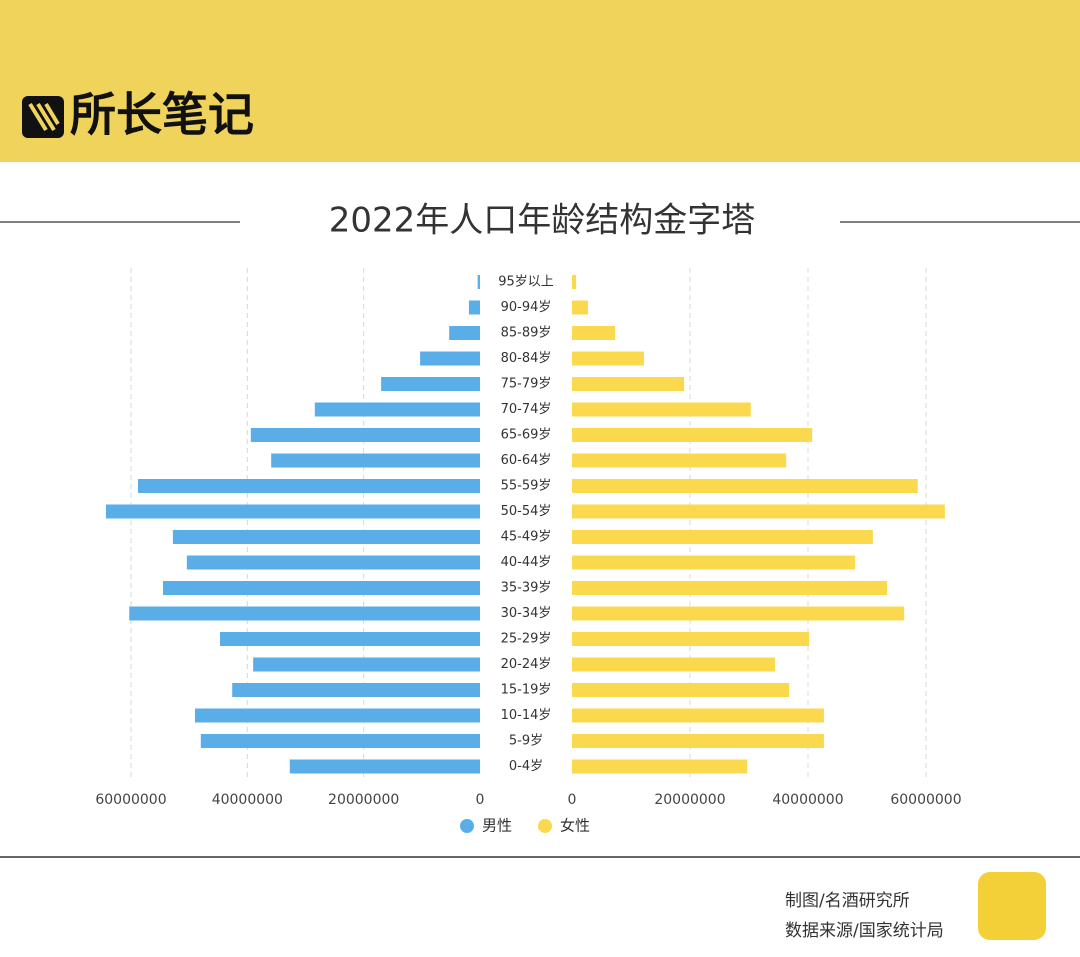  Describe the element at coordinates (526, 639) in the screenshot. I see `category-label: 25-29岁` at that location.